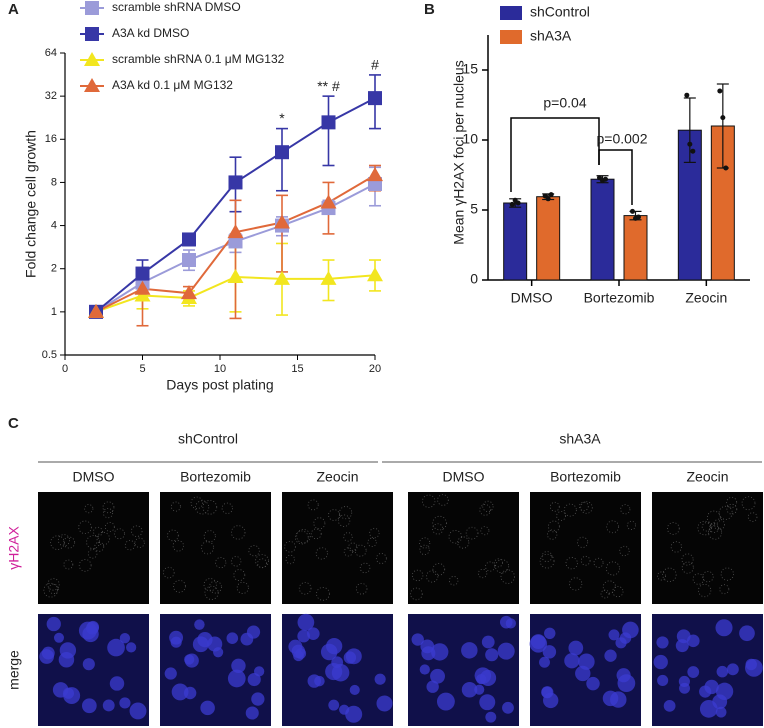 The image size is (764, 728). Describe the element at coordinates (474, 279) in the screenshot. I see `y-tick-label: 0` at that location.